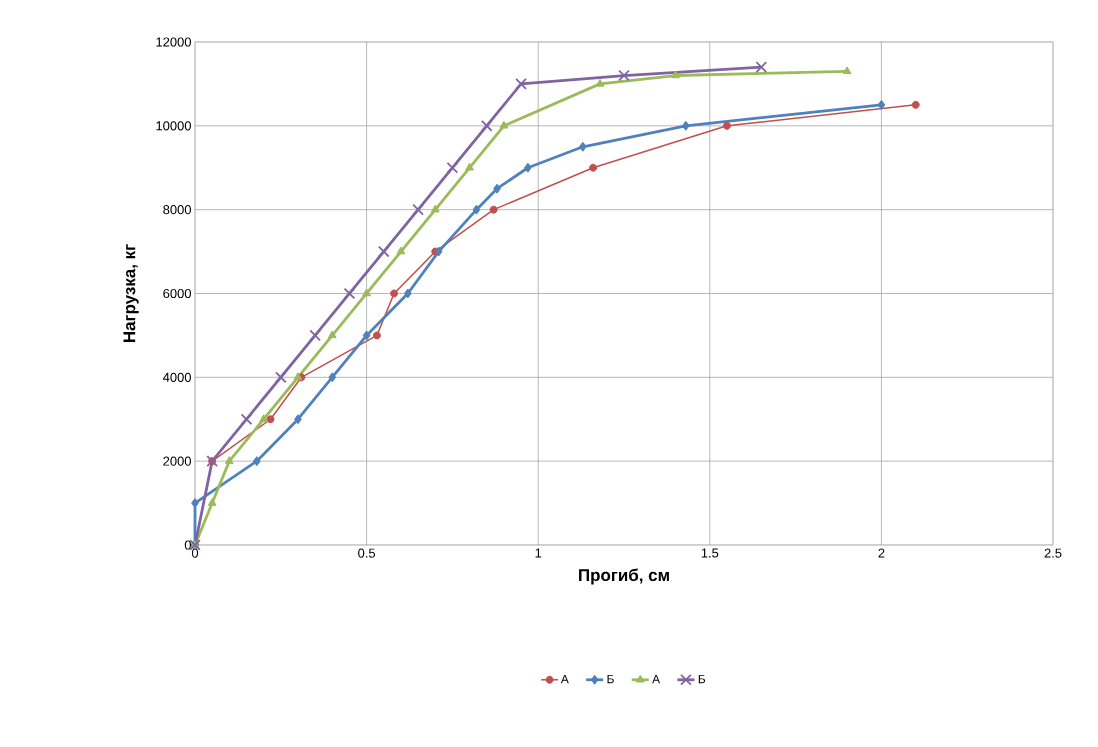 This screenshot has height=747, width=1098. Describe the element at coordinates (624, 576) in the screenshot. I see `x-axis-title: Прогиб, см` at that location.